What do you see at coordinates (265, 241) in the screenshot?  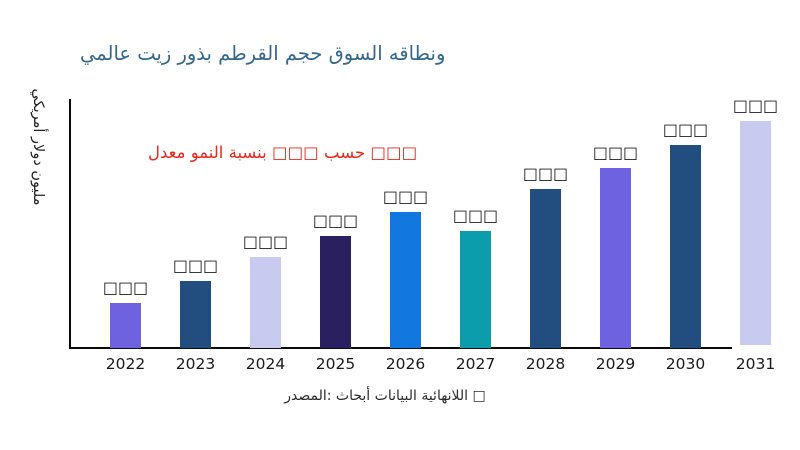 I see `bar-value-label-2024: □□□` at bounding box center [265, 241].